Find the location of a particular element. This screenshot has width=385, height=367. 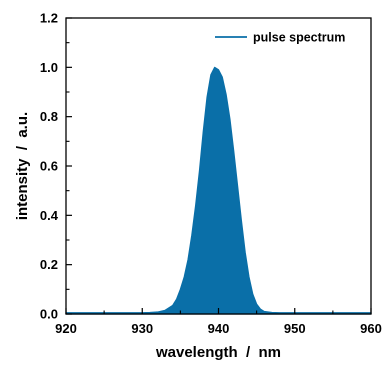

x-tick-label: 920 is located at coordinates (66, 328).